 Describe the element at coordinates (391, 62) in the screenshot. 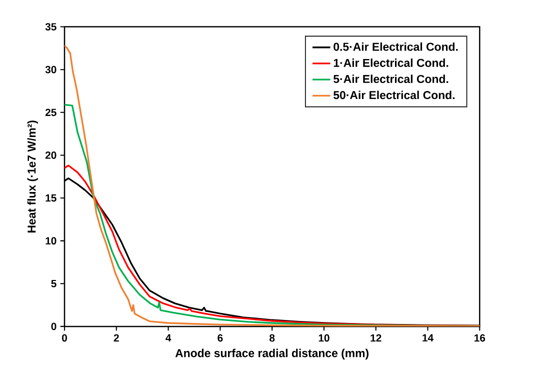

I see `legend-label: 1·Air Electrical Cond.` at that location.